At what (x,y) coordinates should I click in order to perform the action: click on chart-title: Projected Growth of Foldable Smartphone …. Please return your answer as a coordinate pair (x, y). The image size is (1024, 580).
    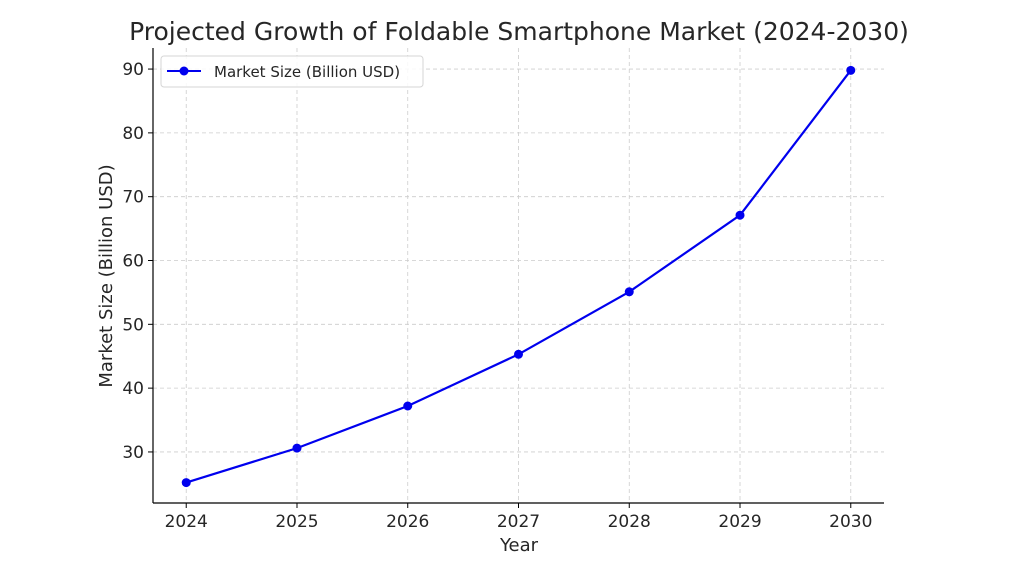
    Looking at the image, I should click on (519, 31).